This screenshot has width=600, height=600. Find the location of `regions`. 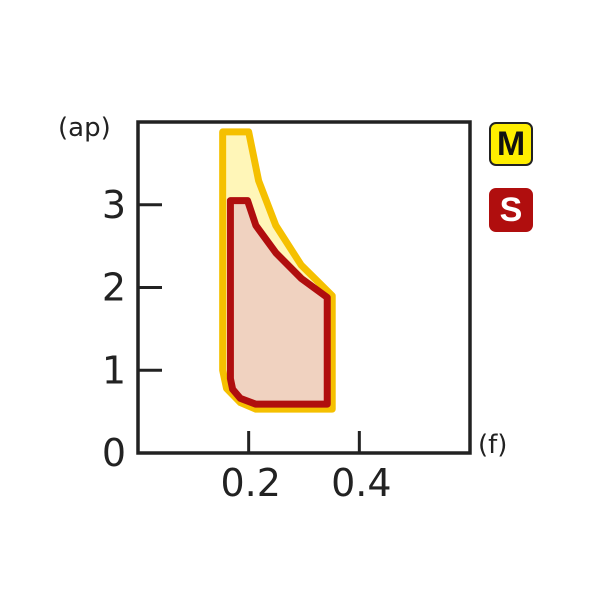

regions is located at coordinates (277, 270).